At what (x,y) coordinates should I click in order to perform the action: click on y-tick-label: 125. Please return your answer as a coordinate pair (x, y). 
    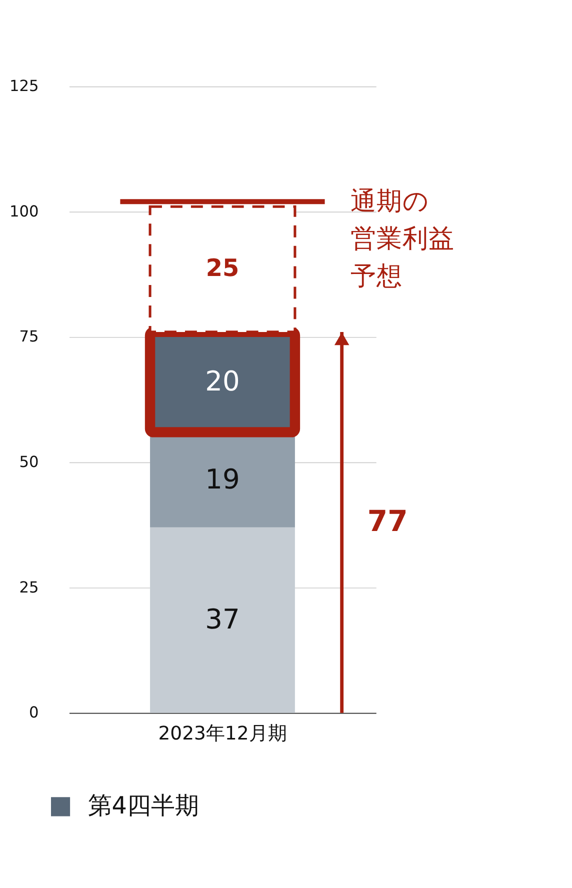
    Looking at the image, I should click on (24, 86).